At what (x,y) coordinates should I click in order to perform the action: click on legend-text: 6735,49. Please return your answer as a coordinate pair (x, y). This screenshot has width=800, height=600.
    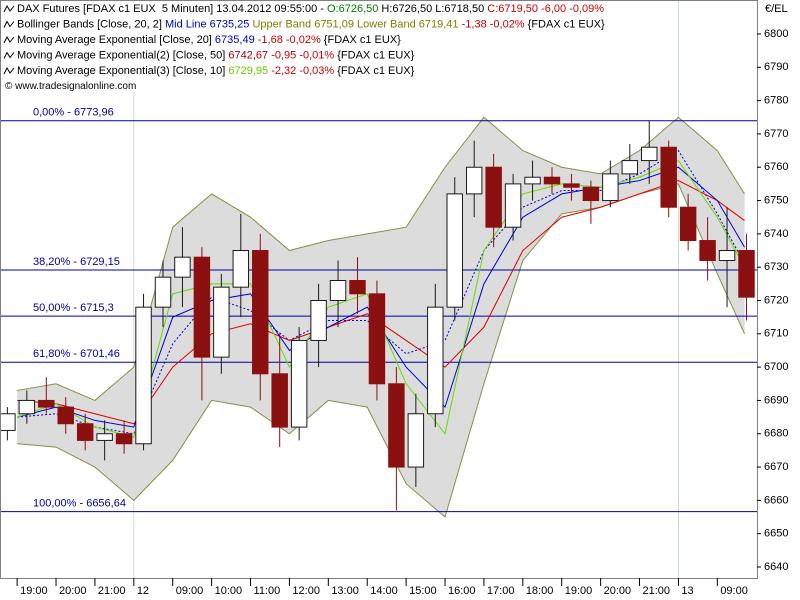
    Looking at the image, I should click on (236, 40).